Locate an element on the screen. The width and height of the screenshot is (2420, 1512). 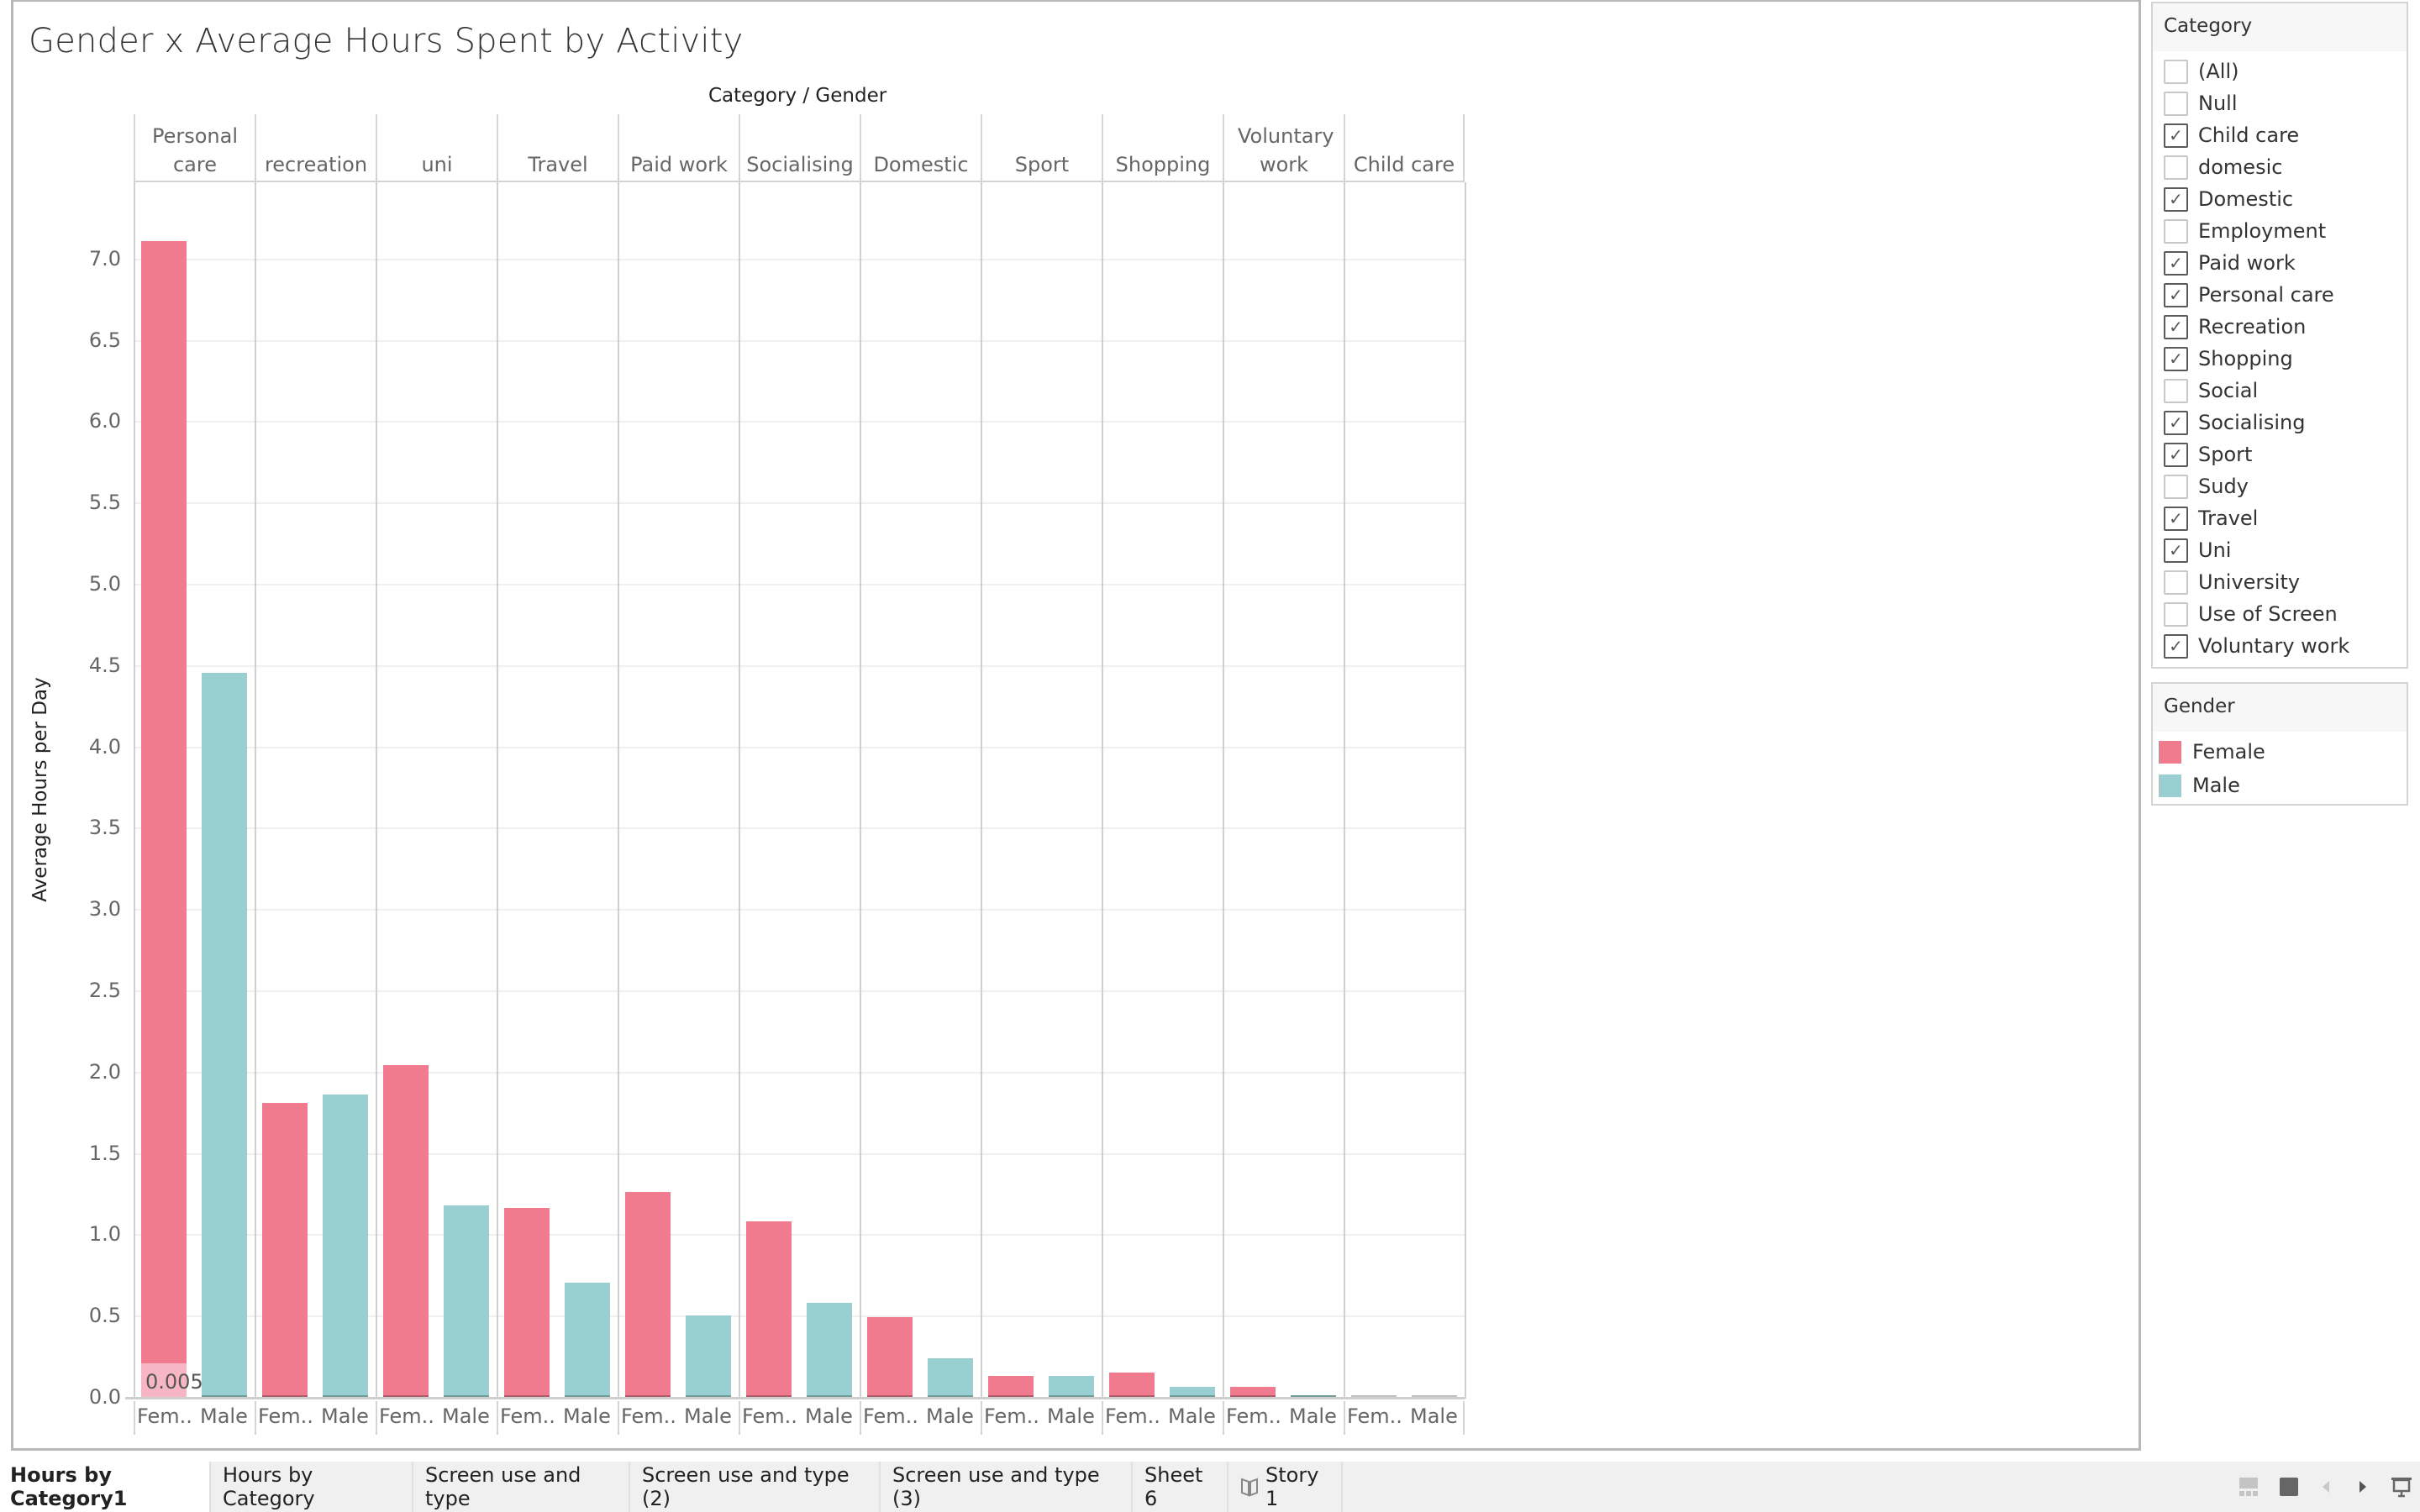
column-header: Personal care is located at coordinates (195, 148).